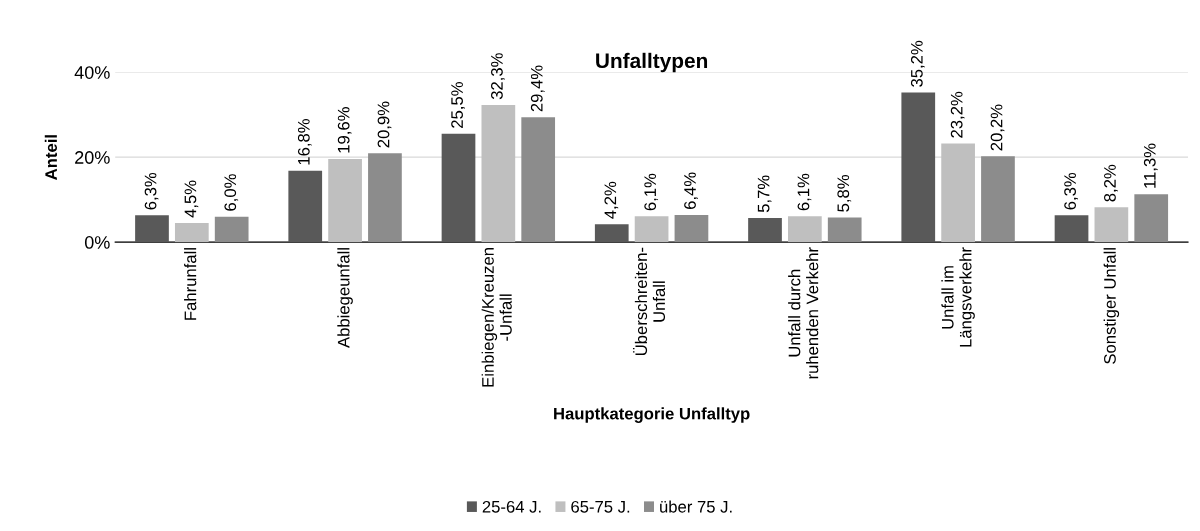 This screenshot has height=531, width=1200. Describe the element at coordinates (917, 63) in the screenshot. I see `data-label: 35,2%` at that location.